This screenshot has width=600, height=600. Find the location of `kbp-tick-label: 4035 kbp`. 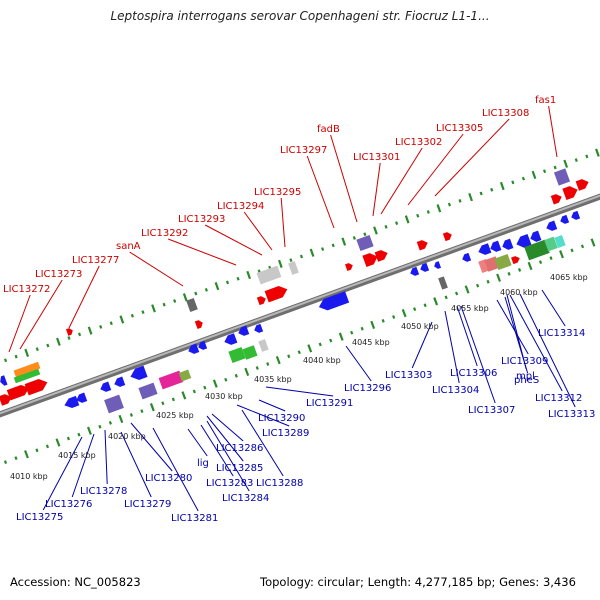

kbp-tick-label: 4035 kbp is located at coordinates (273, 379).